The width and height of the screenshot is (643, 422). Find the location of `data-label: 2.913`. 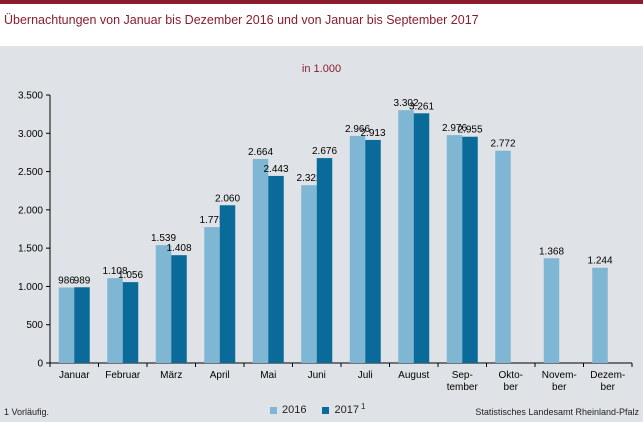

data-label: 2.913 is located at coordinates (372, 133).